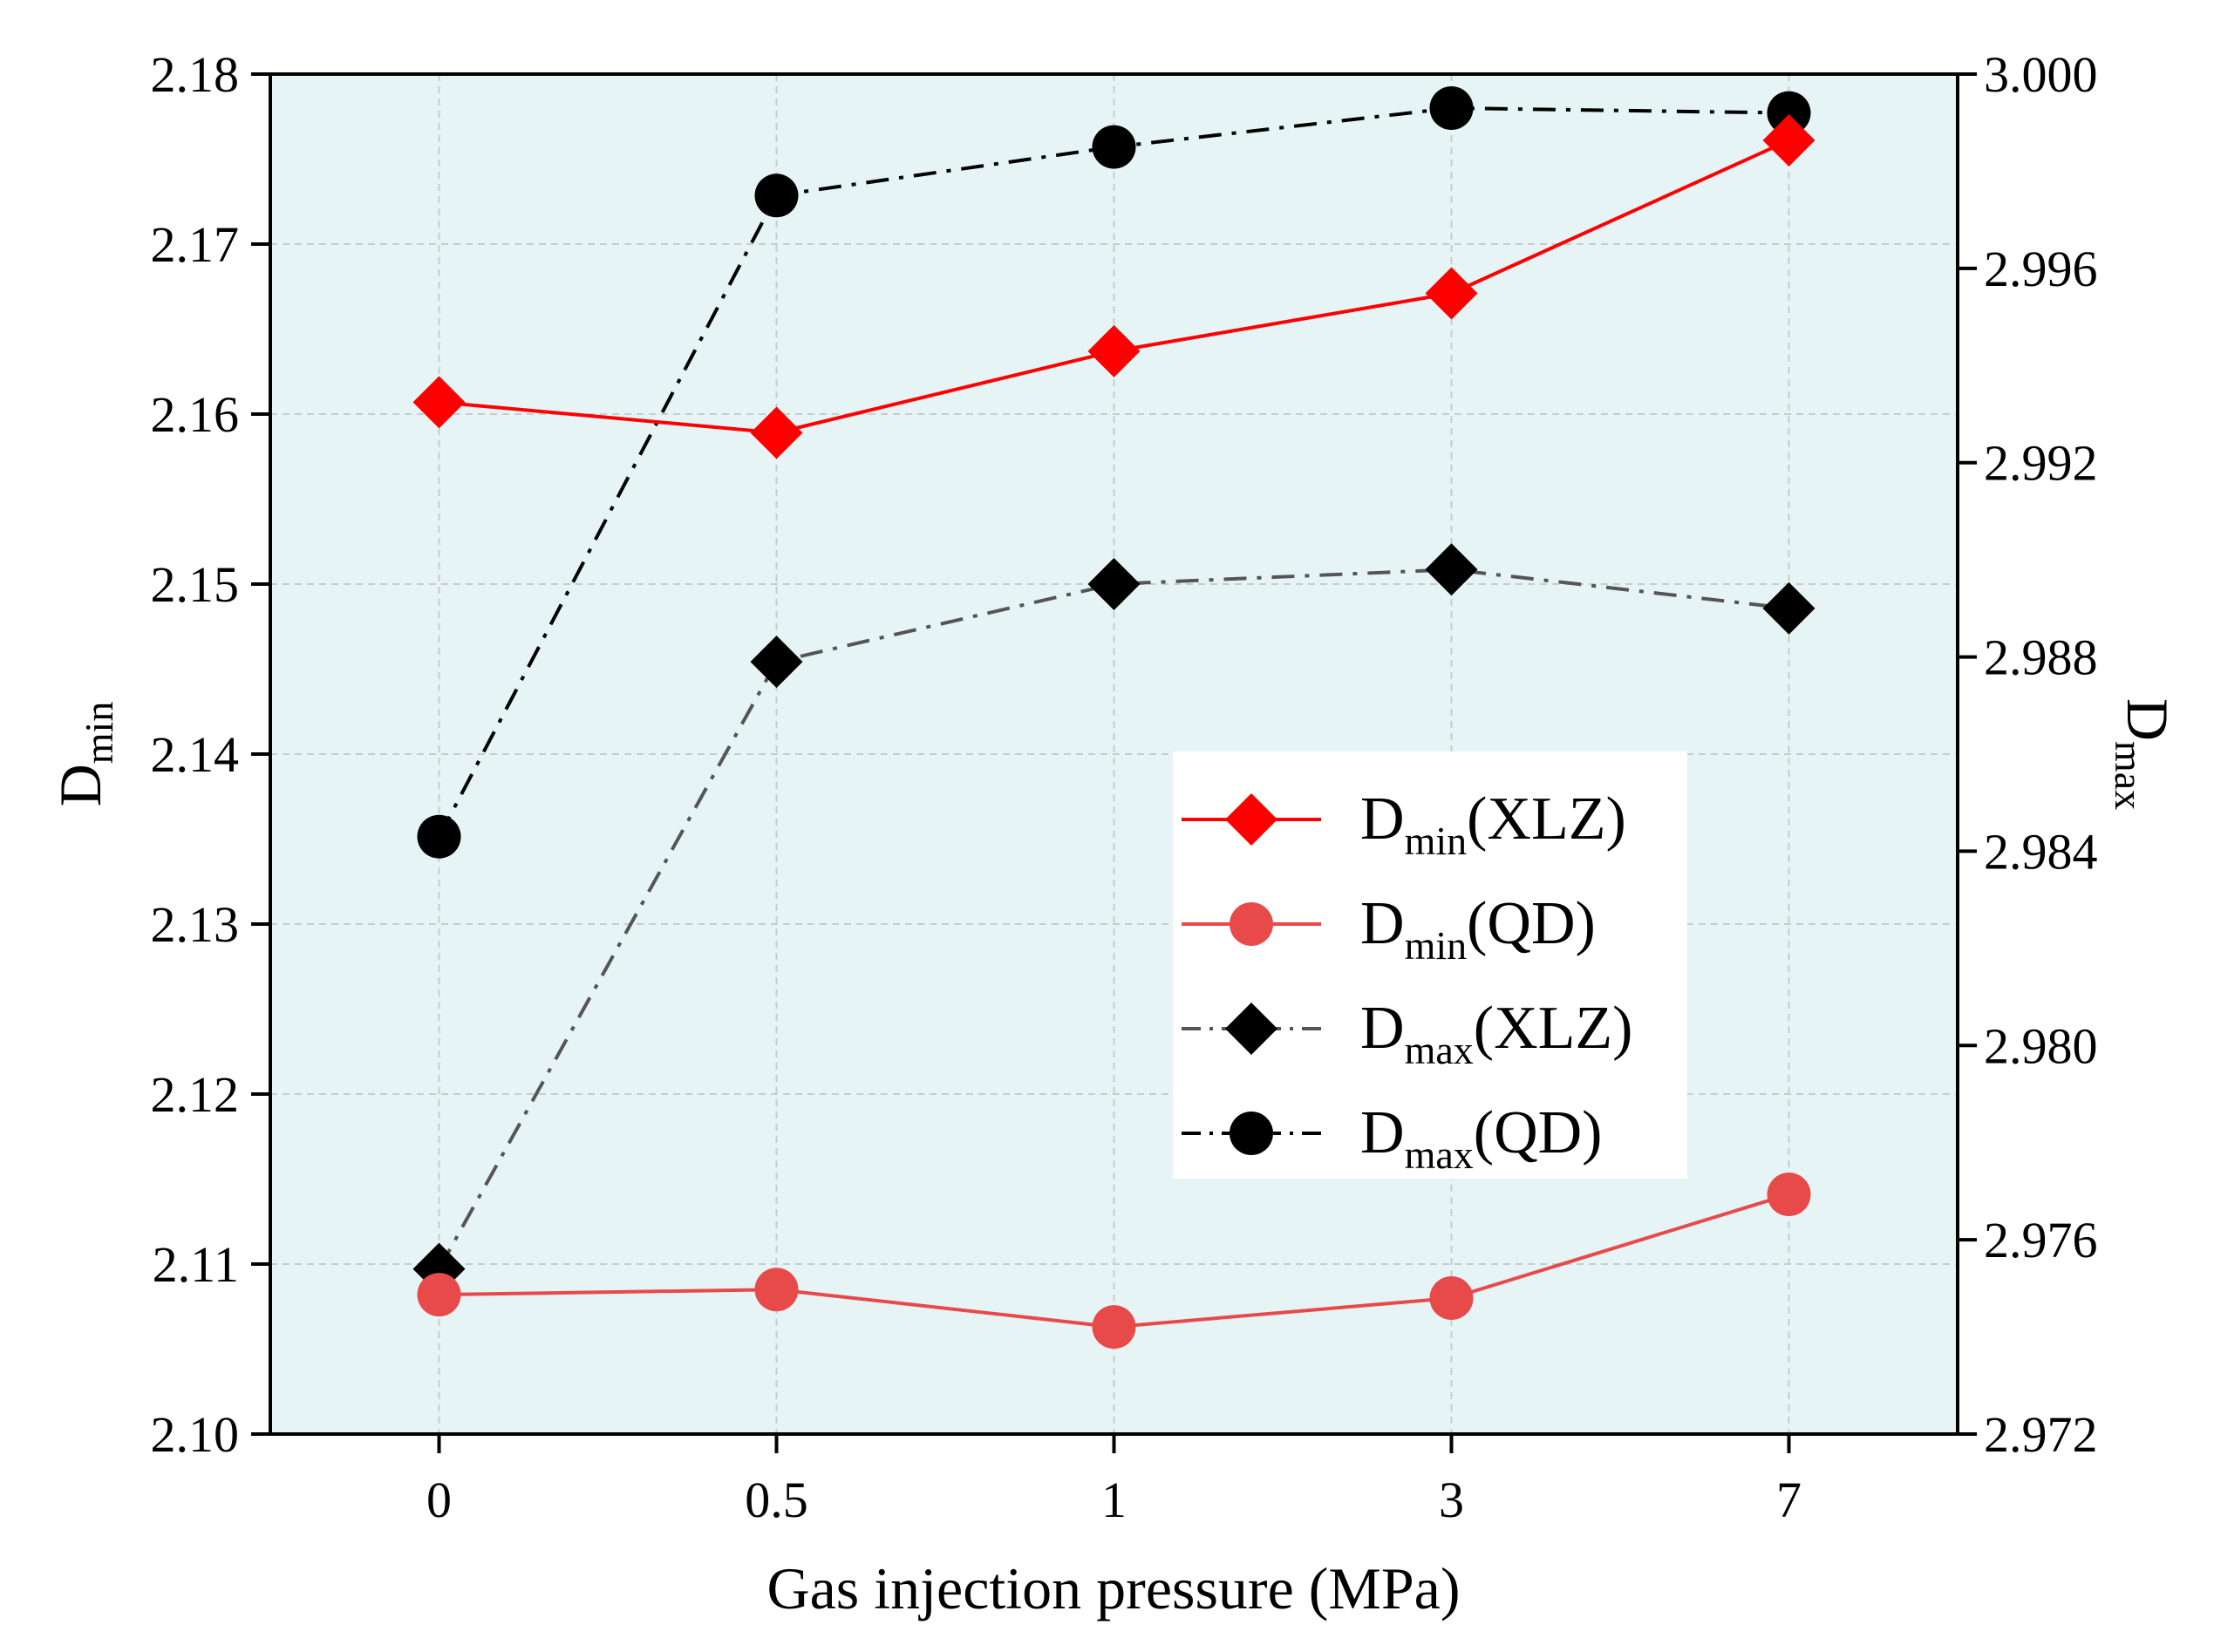 This screenshot has width=2214, height=1652. What do you see at coordinates (1481, 1138) in the screenshot?
I see `legend-label: Dmax(QD)` at bounding box center [1481, 1138].